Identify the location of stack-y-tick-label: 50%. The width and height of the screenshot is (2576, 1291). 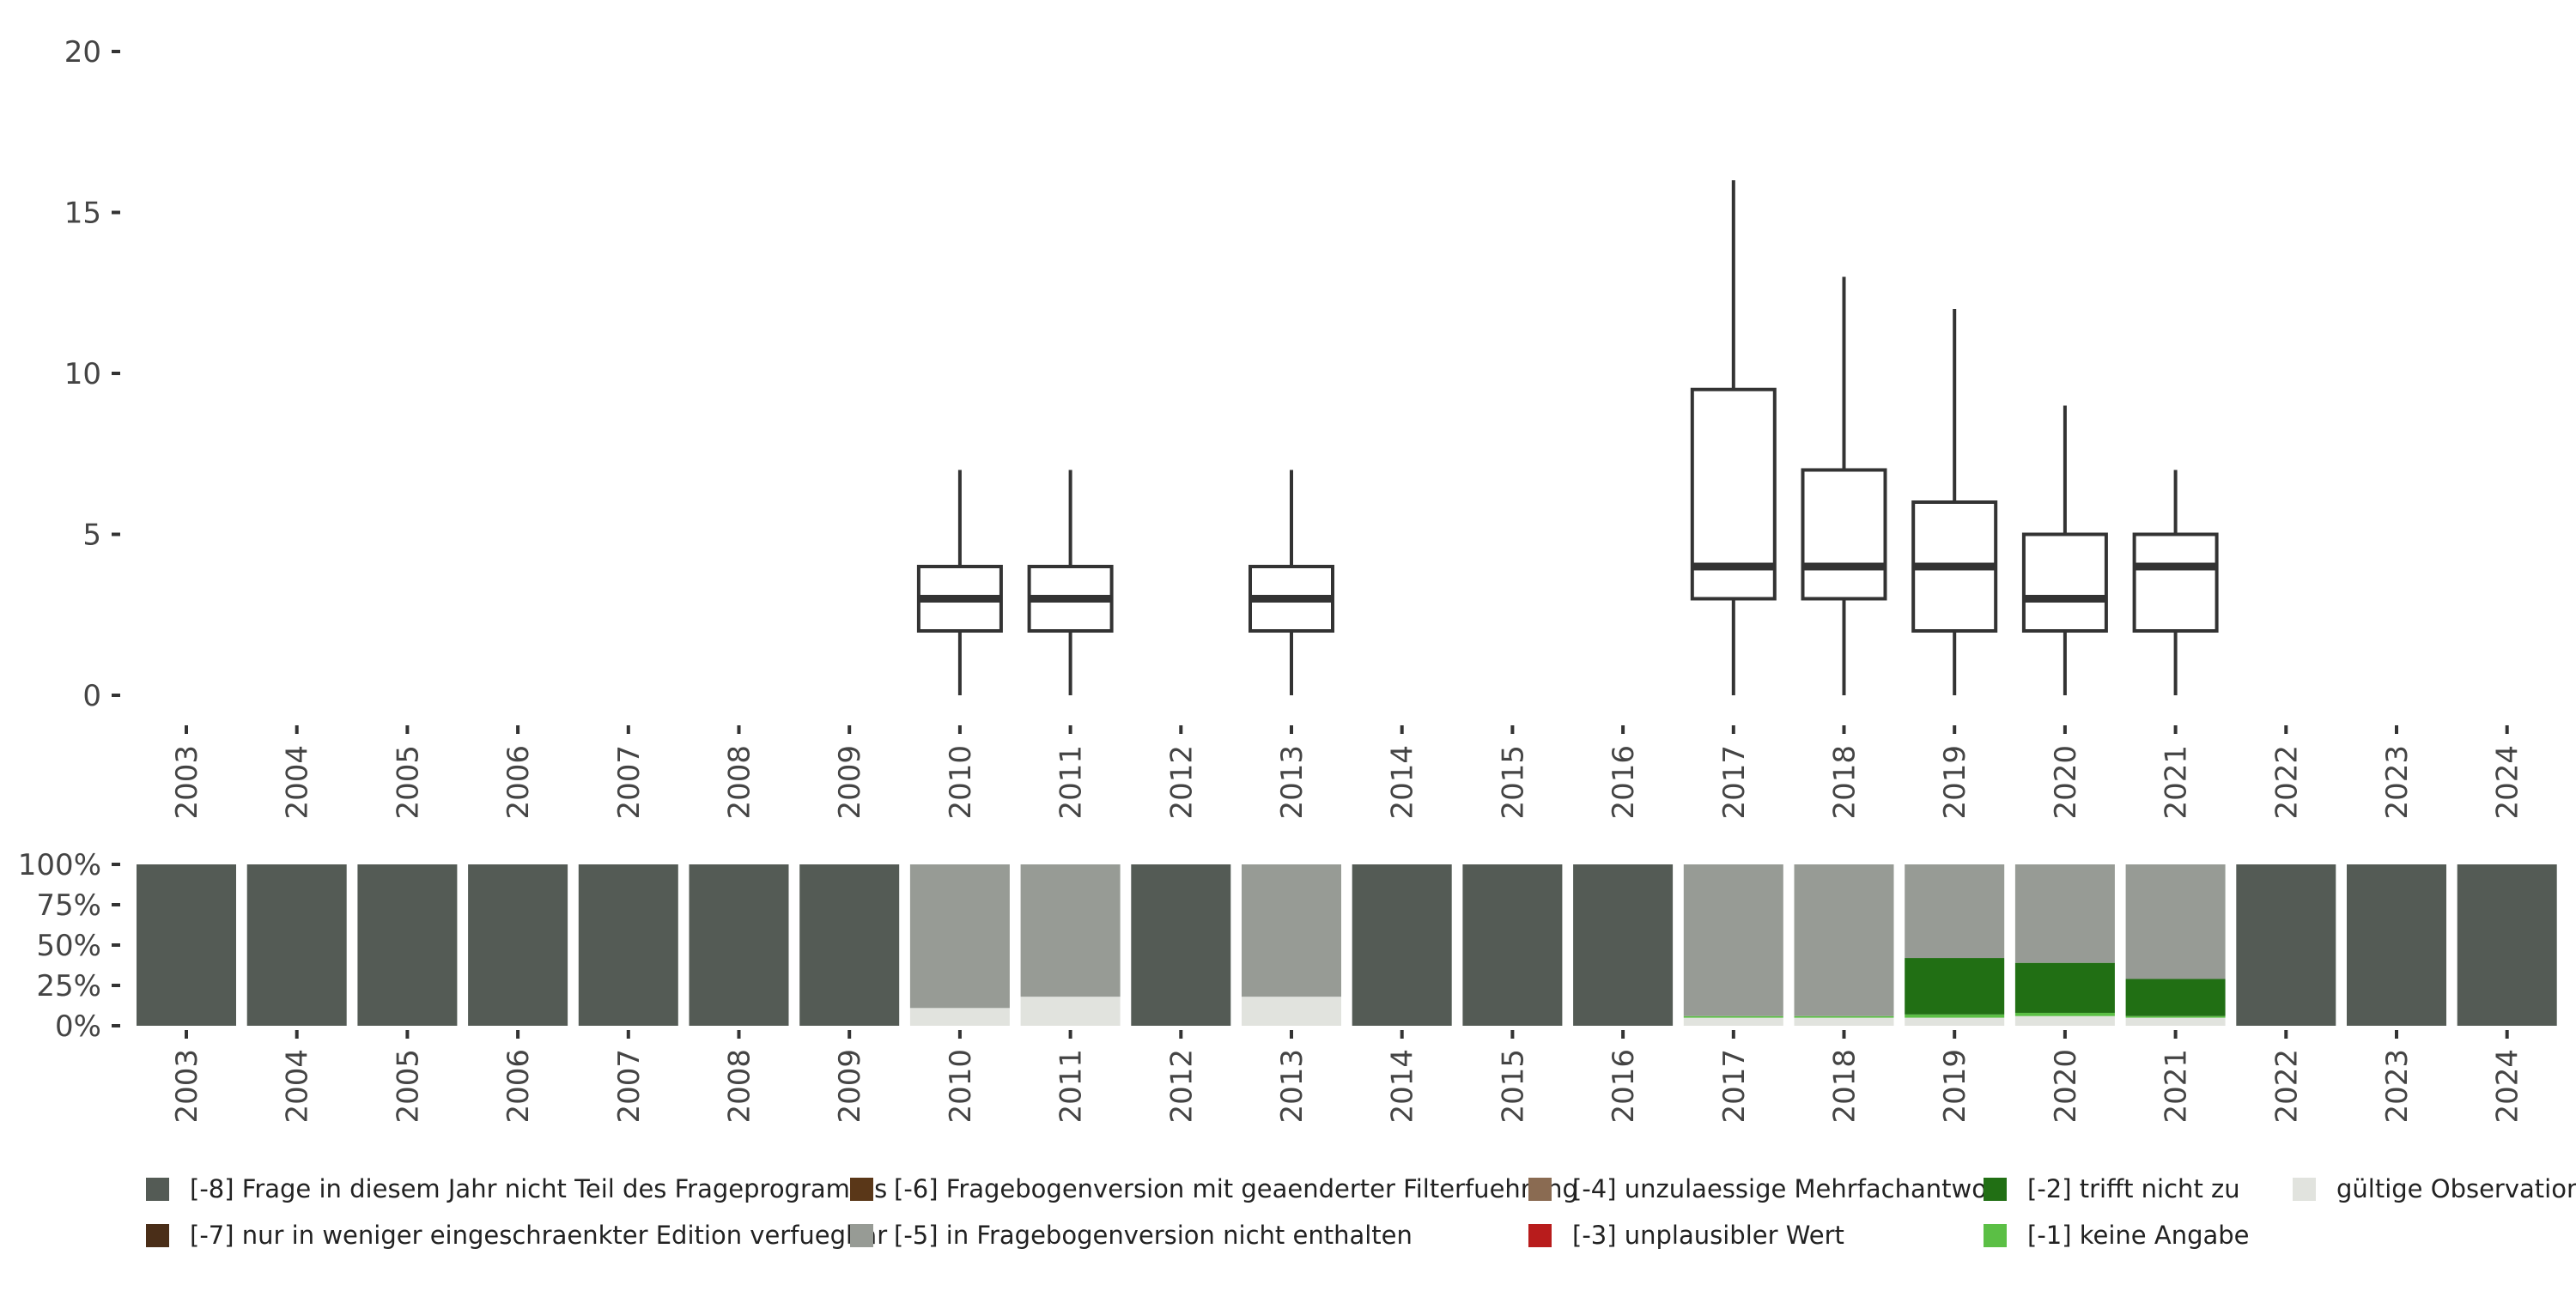
(69, 946).